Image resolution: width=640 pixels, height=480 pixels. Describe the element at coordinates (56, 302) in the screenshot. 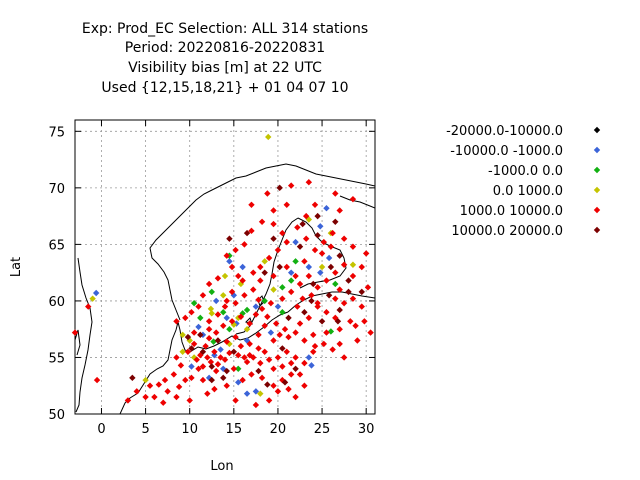

I see `y-tick-label: 60` at that location.